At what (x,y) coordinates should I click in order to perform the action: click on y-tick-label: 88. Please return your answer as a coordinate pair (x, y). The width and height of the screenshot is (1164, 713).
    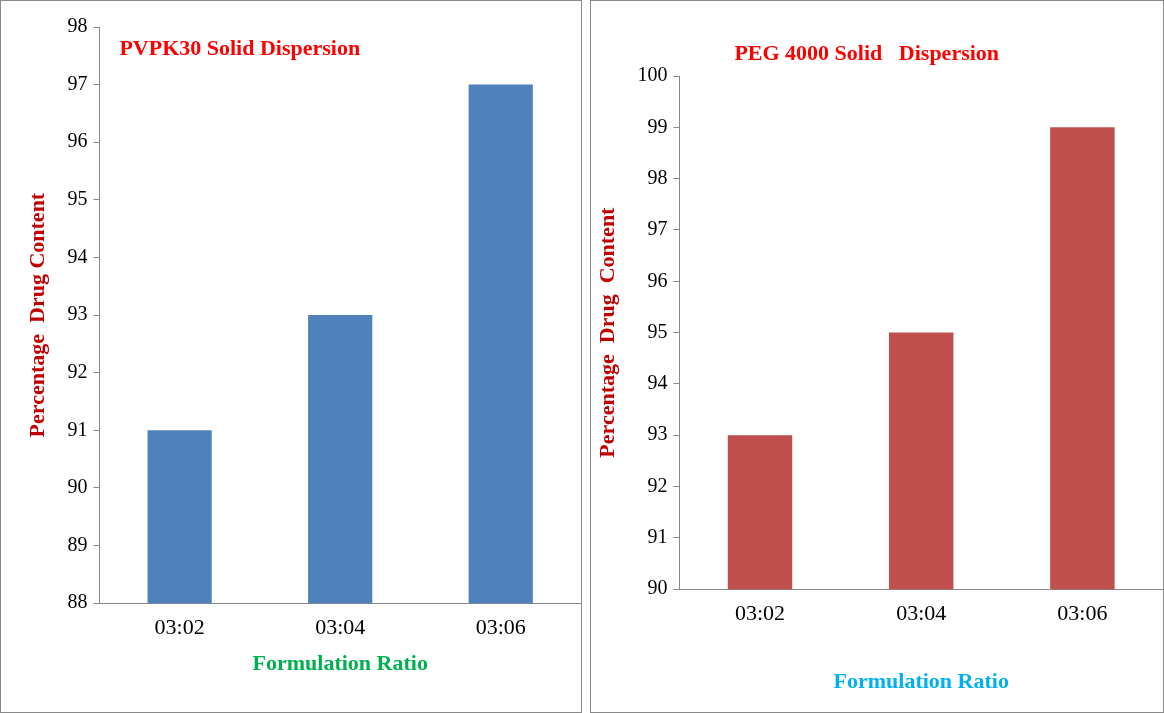
    Looking at the image, I should click on (77, 601).